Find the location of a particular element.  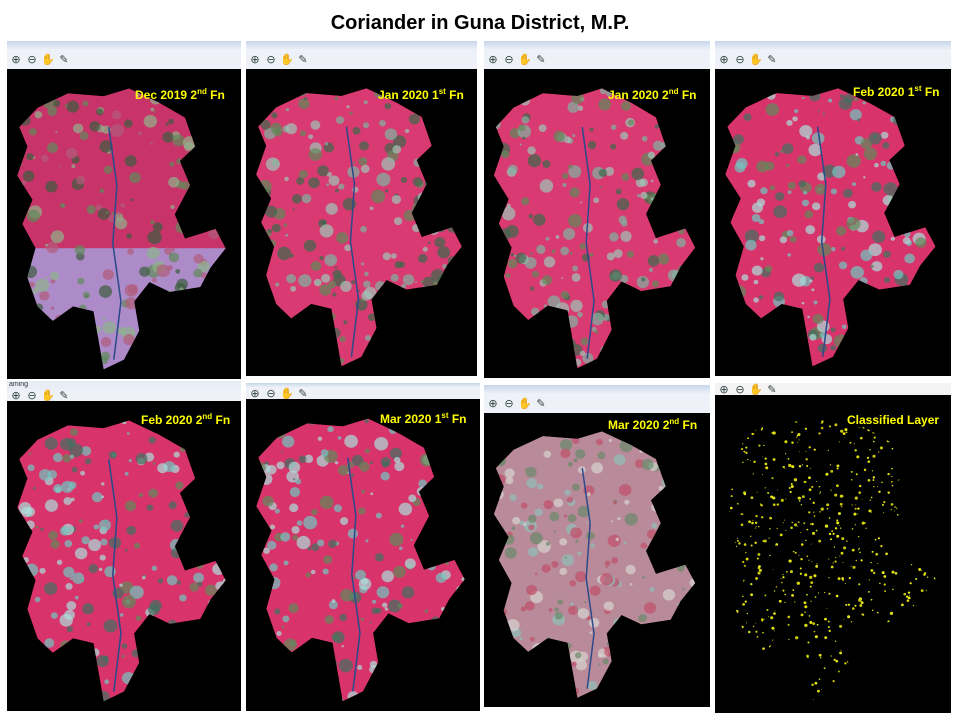

map-panel-jan-2020-1st: ⊕ ⊖ ✋ ✎ Jan 2020 1st Fn is located at coordinates (361, 208).